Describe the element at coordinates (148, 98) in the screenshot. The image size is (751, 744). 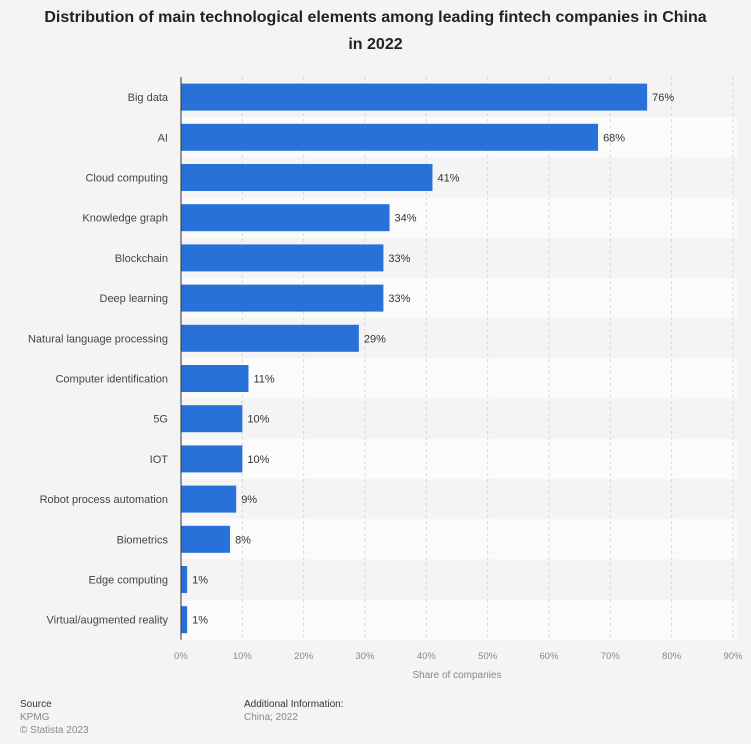
I see `y-category-label: Big data` at that location.